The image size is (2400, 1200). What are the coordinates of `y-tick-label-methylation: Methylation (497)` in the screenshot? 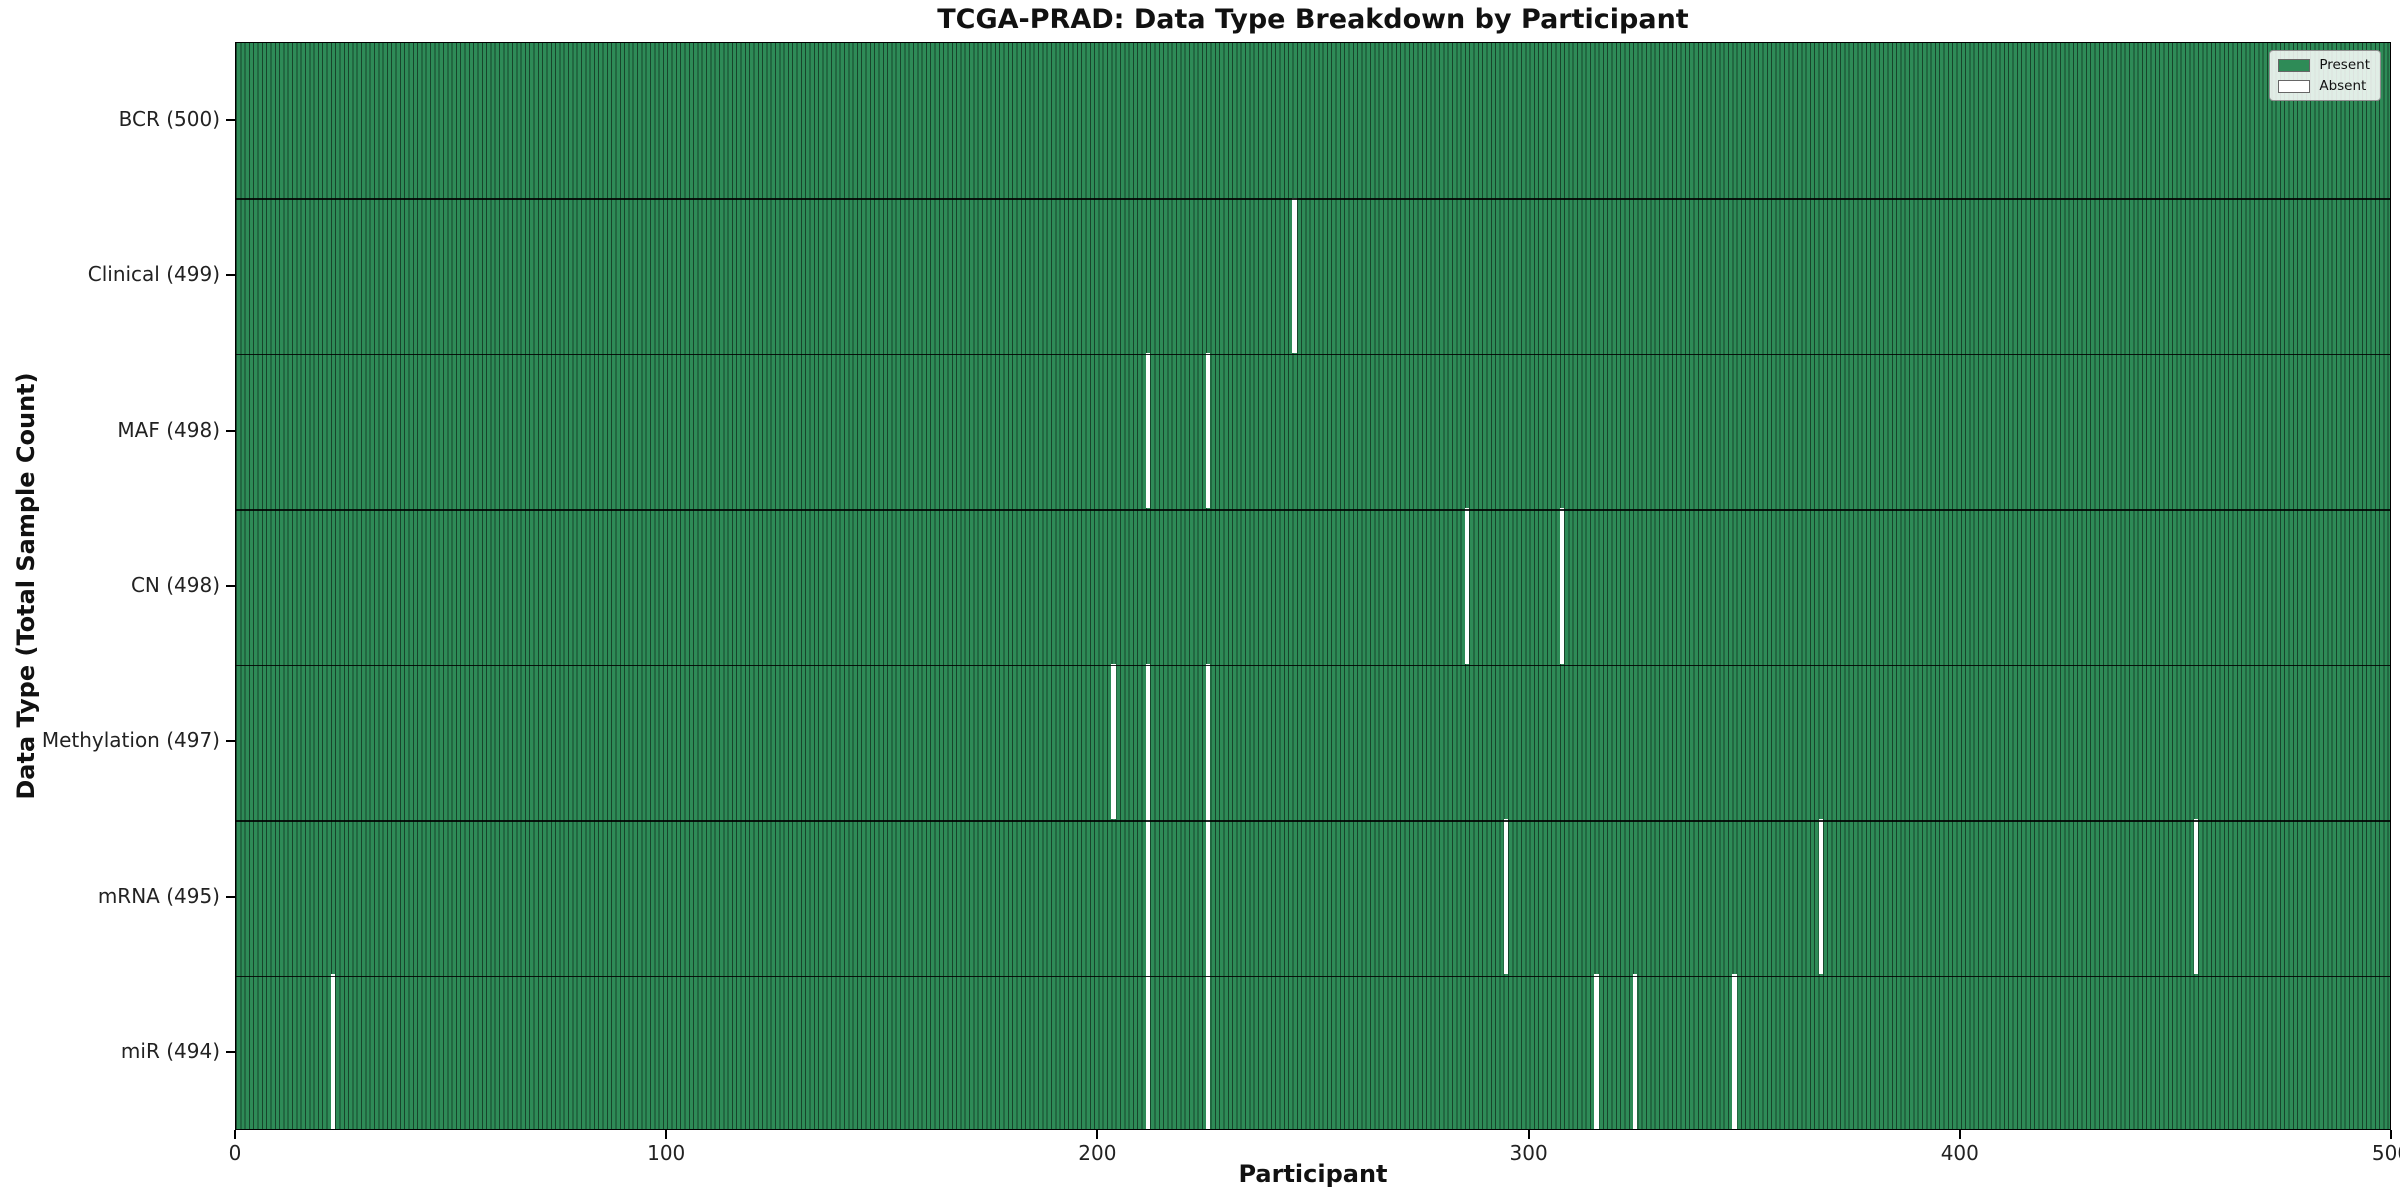 It's located at (130, 740).